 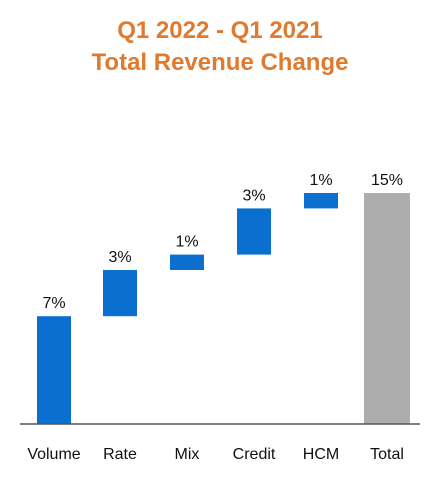 What do you see at coordinates (321, 454) in the screenshot?
I see `category-label-hcm: HCM` at bounding box center [321, 454].